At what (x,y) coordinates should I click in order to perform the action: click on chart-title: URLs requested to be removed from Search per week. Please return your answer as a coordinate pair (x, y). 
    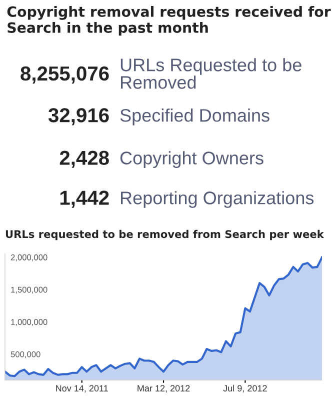
    Looking at the image, I should click on (165, 235).